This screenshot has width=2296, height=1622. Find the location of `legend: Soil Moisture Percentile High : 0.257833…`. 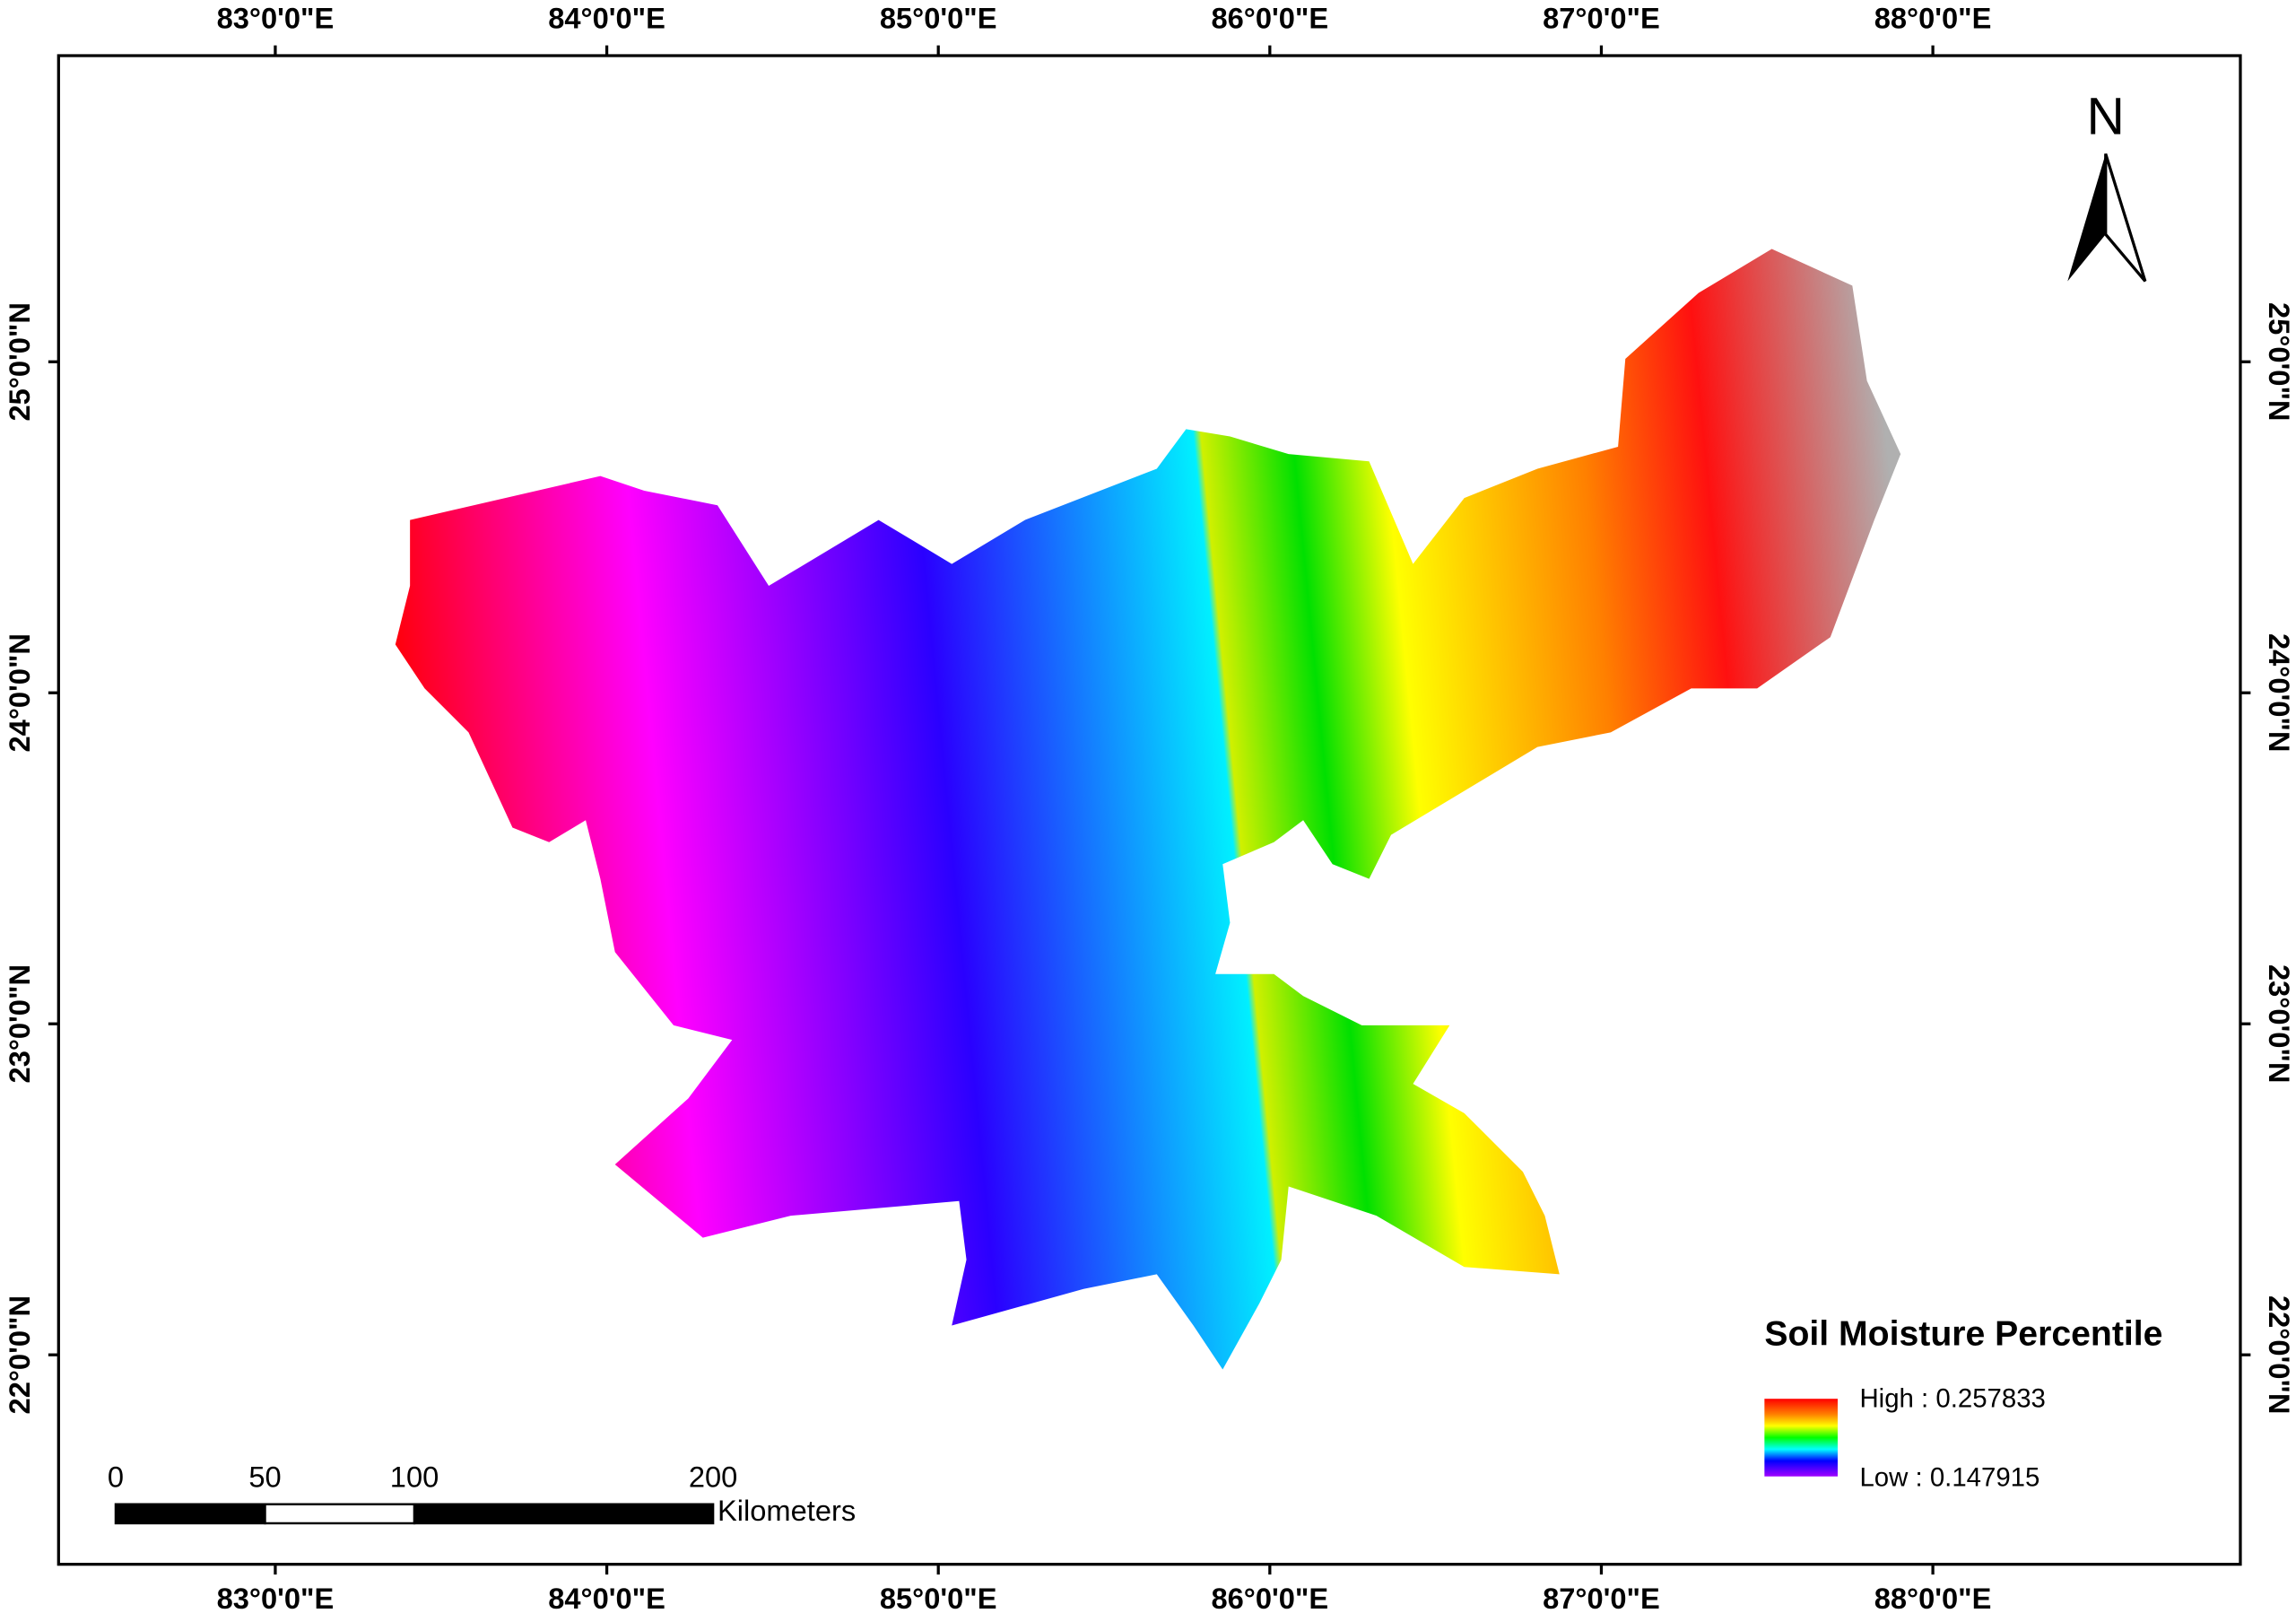

legend: Soil Moisture Percentile High : 0.257833… is located at coordinates (1963, 1403).